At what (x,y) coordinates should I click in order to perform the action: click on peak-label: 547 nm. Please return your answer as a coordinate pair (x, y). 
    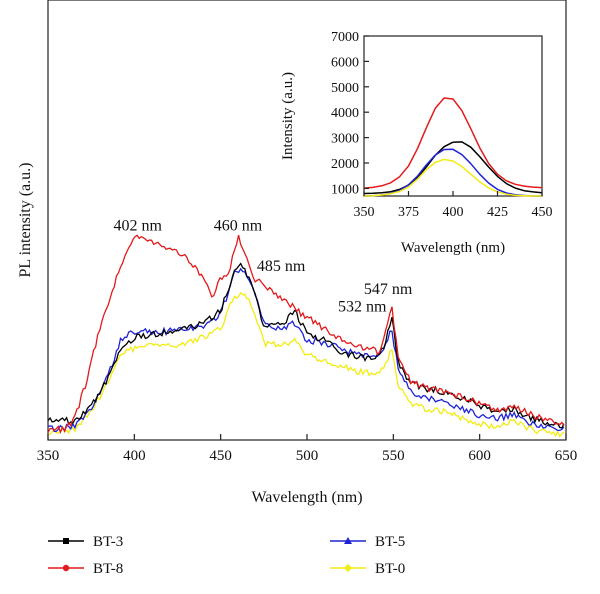
    Looking at the image, I should click on (388, 289).